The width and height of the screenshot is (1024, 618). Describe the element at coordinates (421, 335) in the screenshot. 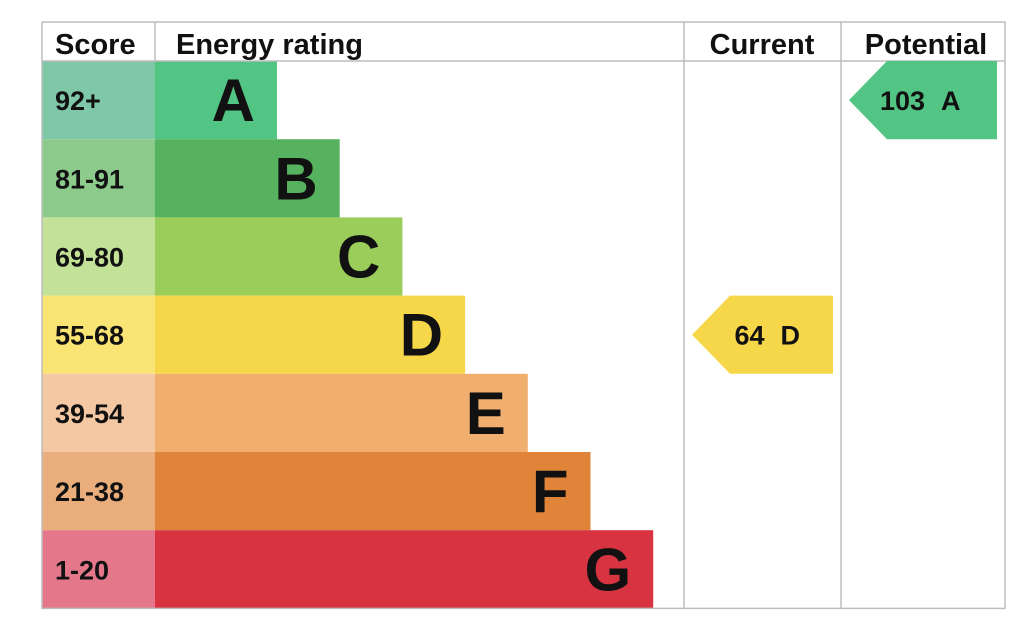

I see `rating-letter-d: D` at that location.